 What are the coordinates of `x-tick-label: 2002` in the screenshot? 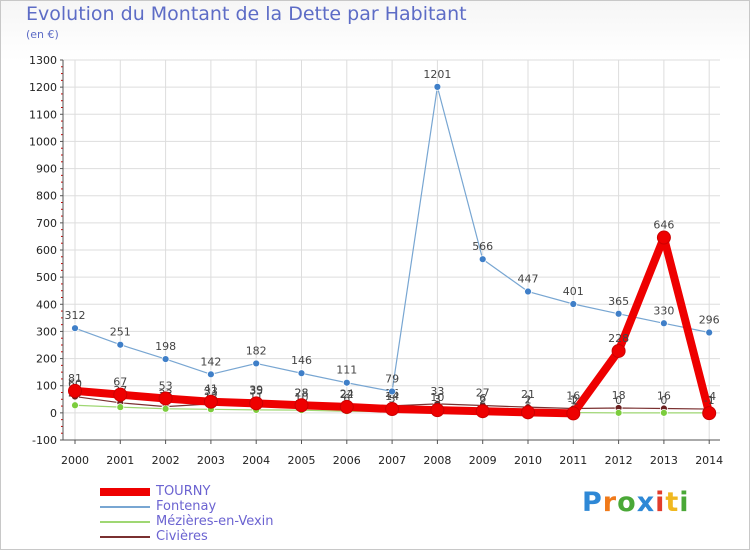 It's located at (166, 460).